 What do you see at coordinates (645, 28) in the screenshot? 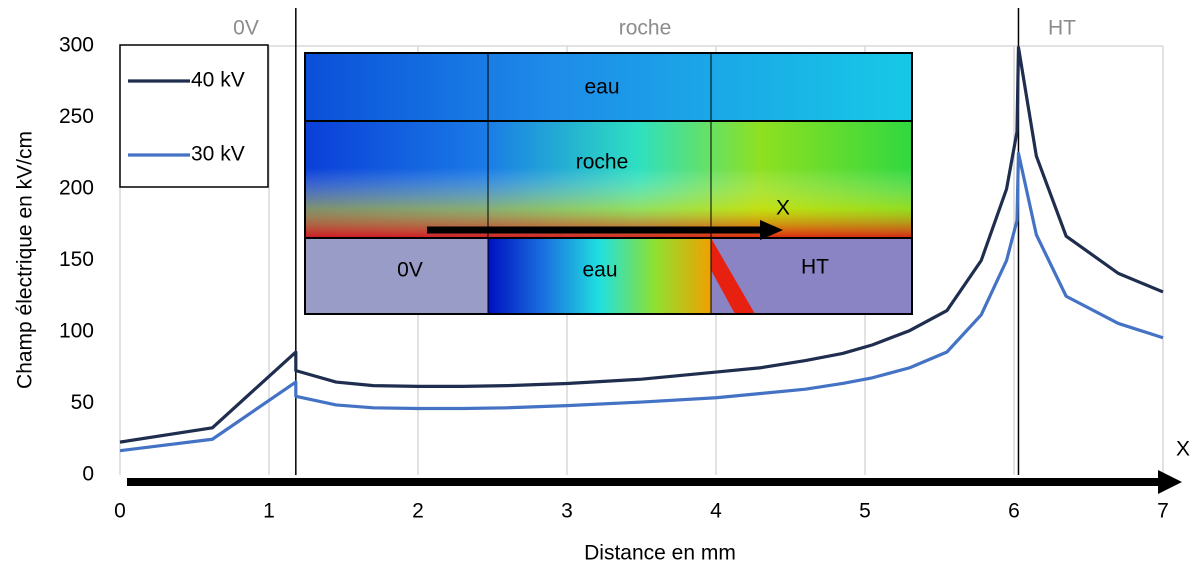
I see `region-label: roche` at bounding box center [645, 28].